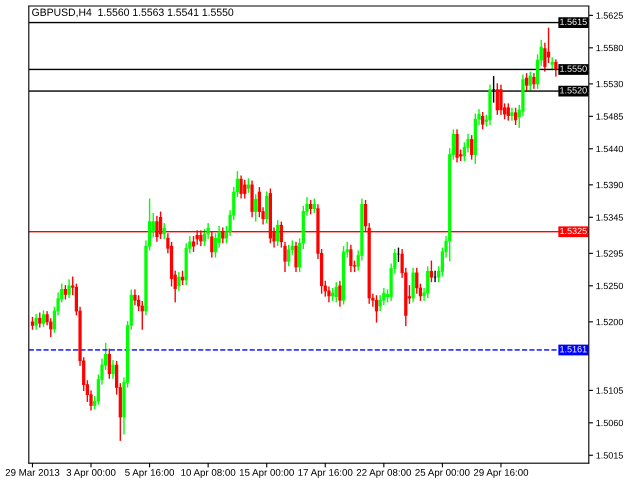  What do you see at coordinates (208, 473) in the screenshot?
I see `x-tick-label: 10 Apr 08:00` at bounding box center [208, 473].